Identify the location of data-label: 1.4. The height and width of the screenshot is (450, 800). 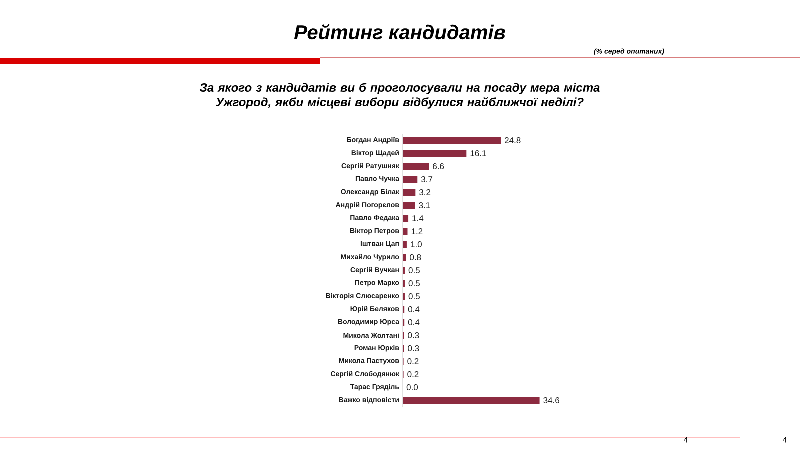
(418, 219).